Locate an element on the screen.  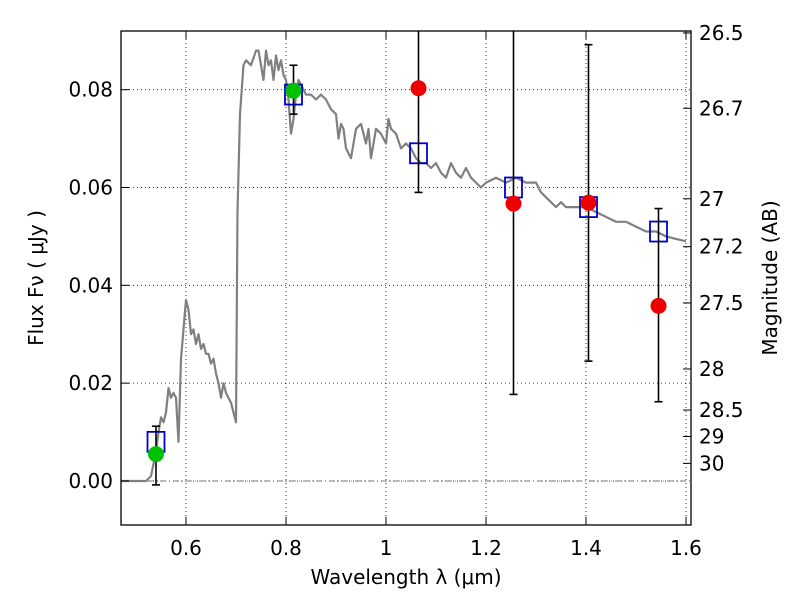
y2-tick-label: 26.7 is located at coordinates (721, 108).